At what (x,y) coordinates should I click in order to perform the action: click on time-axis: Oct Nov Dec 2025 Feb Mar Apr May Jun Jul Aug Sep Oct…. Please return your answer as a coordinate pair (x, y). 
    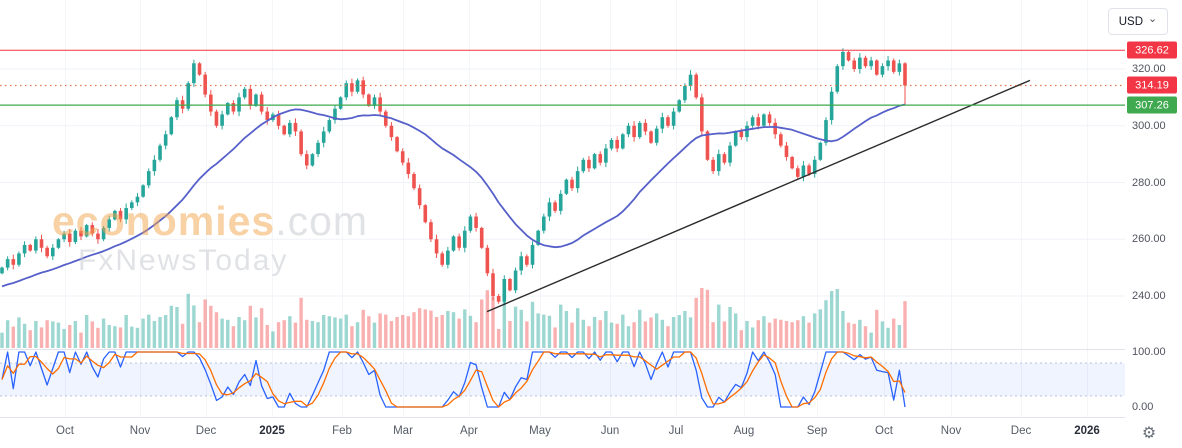
    Looking at the image, I should click on (591, 433).